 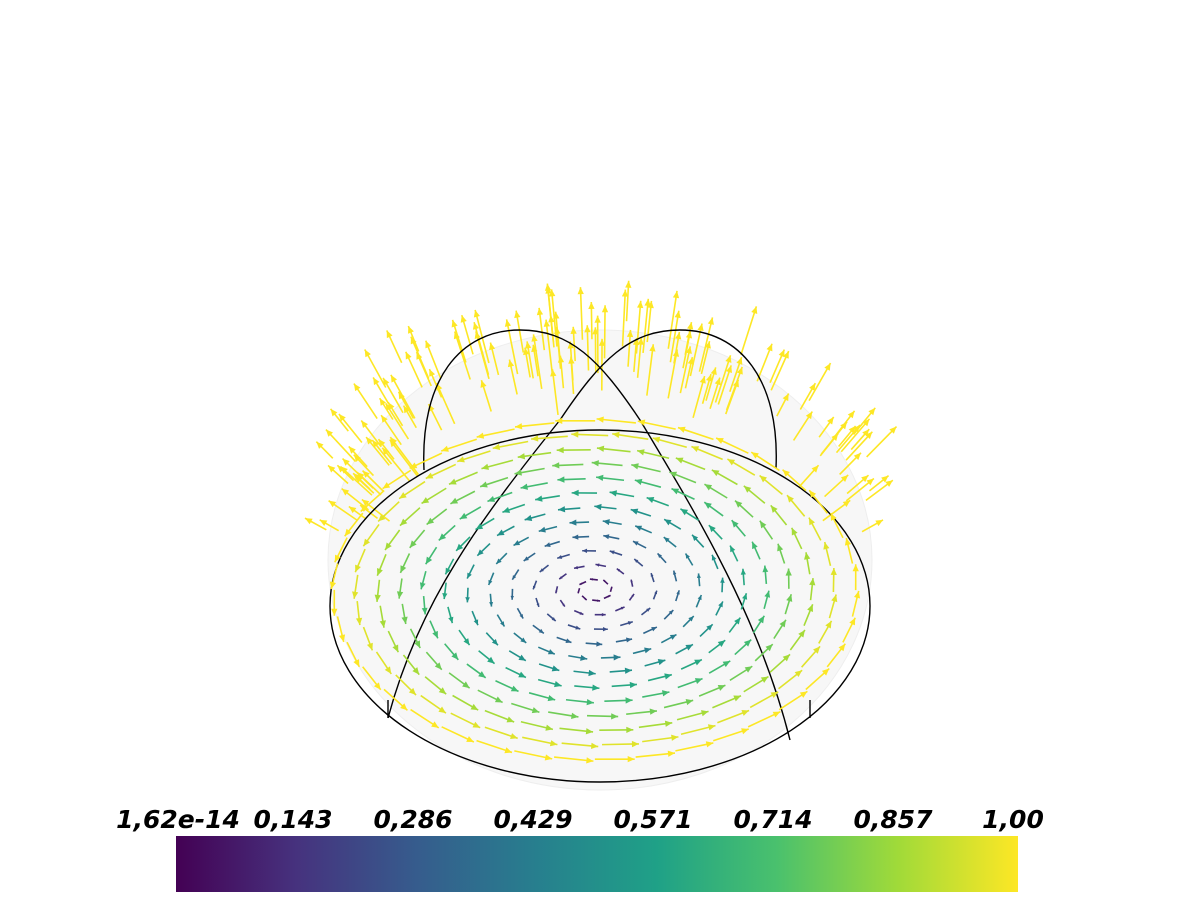 I want to click on colorbar-tick-label: 0,143, so click(x=292, y=819).